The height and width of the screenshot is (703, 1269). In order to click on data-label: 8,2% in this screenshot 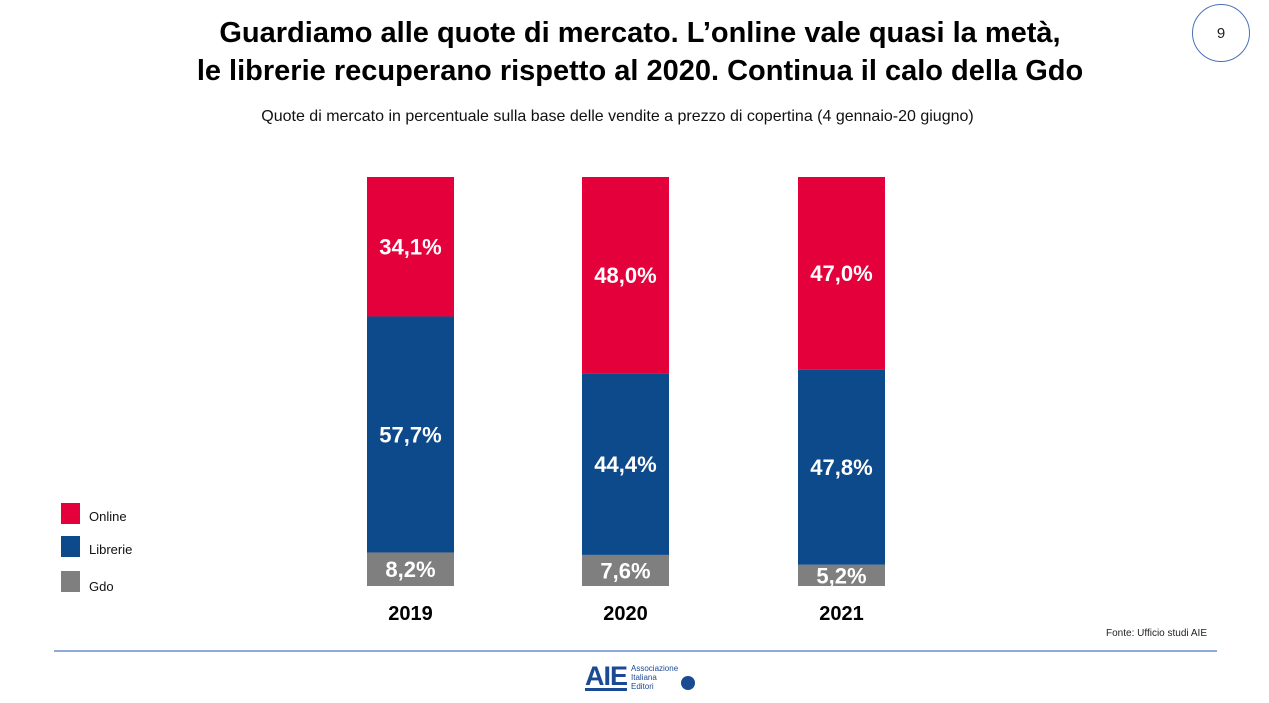, I will do `click(410, 569)`.